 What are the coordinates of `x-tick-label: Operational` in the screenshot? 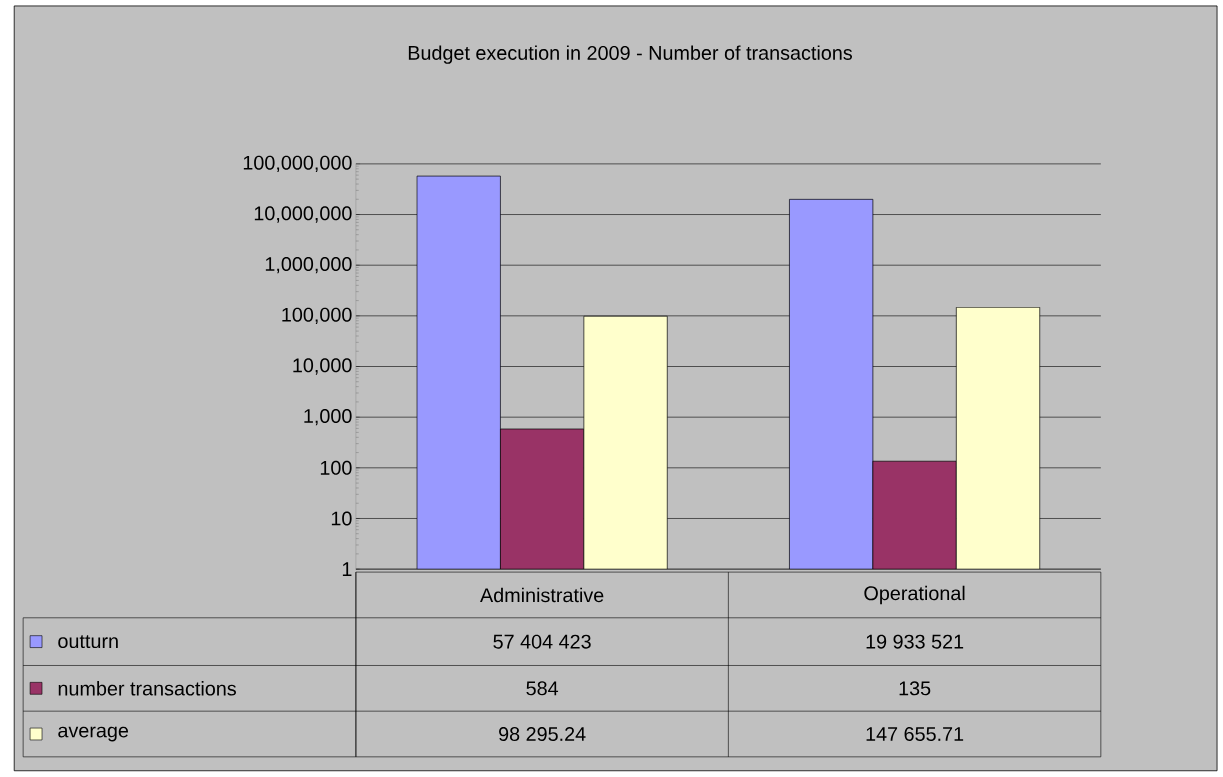 It's located at (914, 595).